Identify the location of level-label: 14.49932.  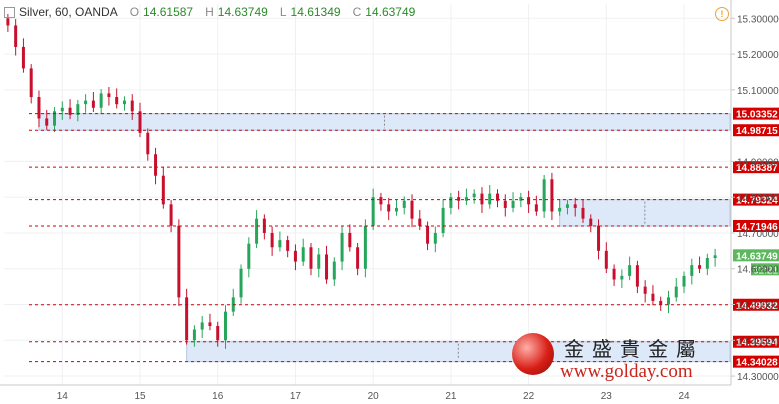
(757, 306).